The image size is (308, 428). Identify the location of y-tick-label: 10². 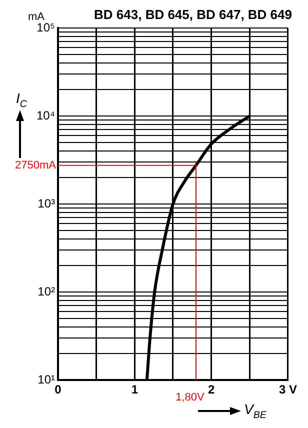
(47, 291).